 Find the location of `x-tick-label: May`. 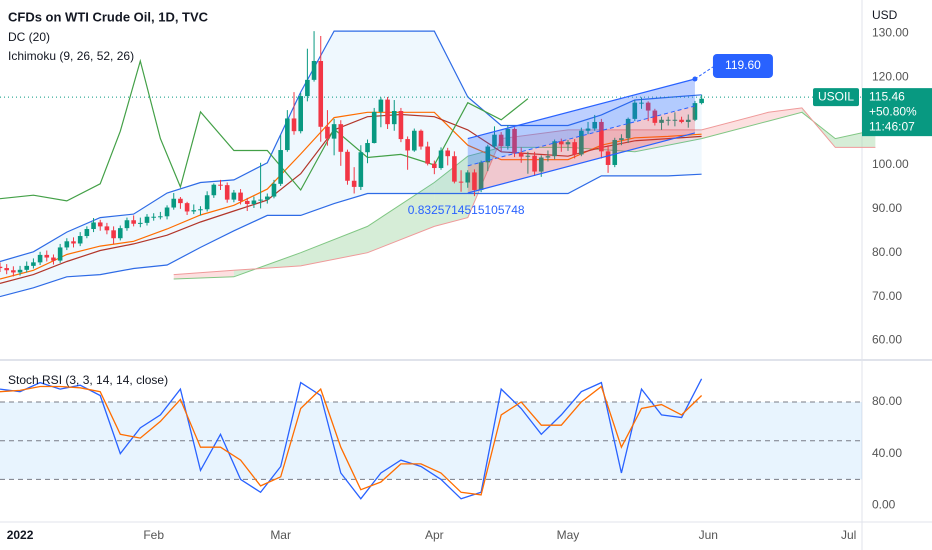

x-tick-label: May is located at coordinates (568, 535).